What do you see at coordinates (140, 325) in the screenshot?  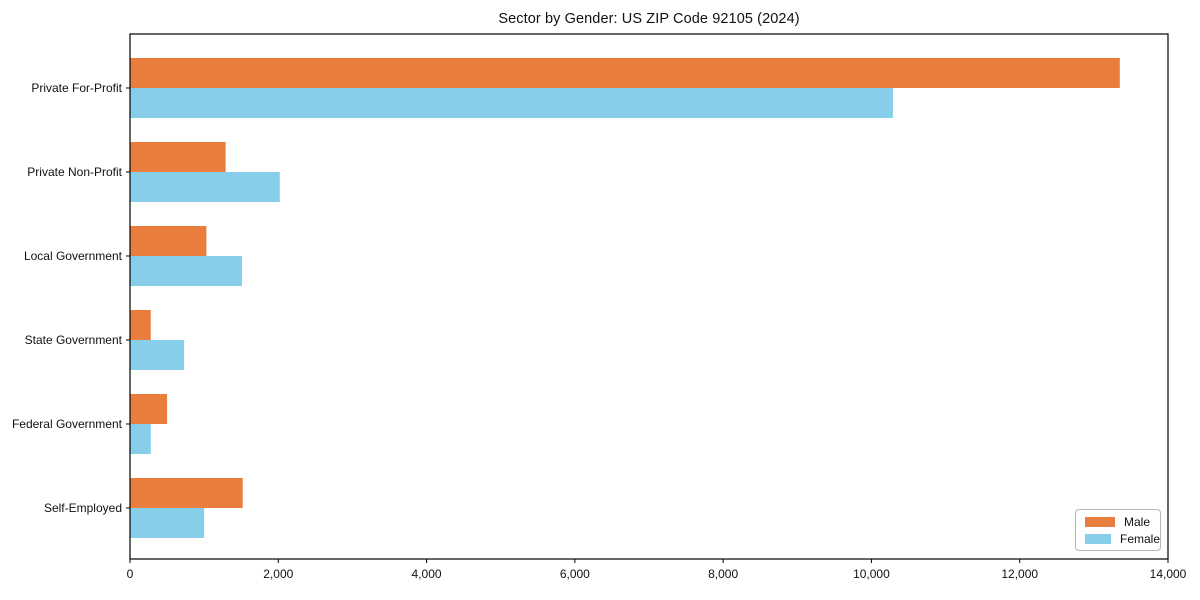 I see `bar-male-state-government` at bounding box center [140, 325].